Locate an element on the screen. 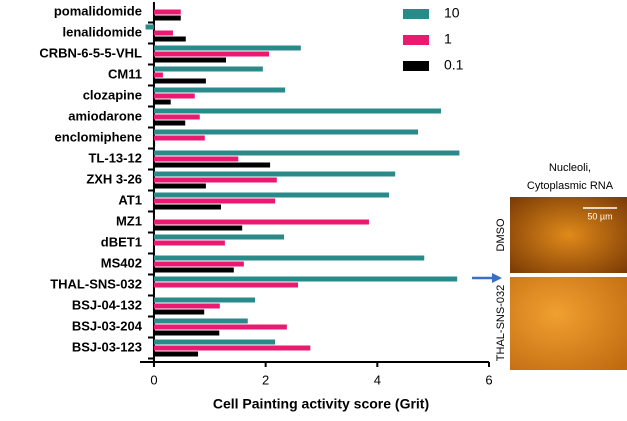 This screenshot has width=627, height=421. y-tick-label: TL-13-12 is located at coordinates (114, 157).